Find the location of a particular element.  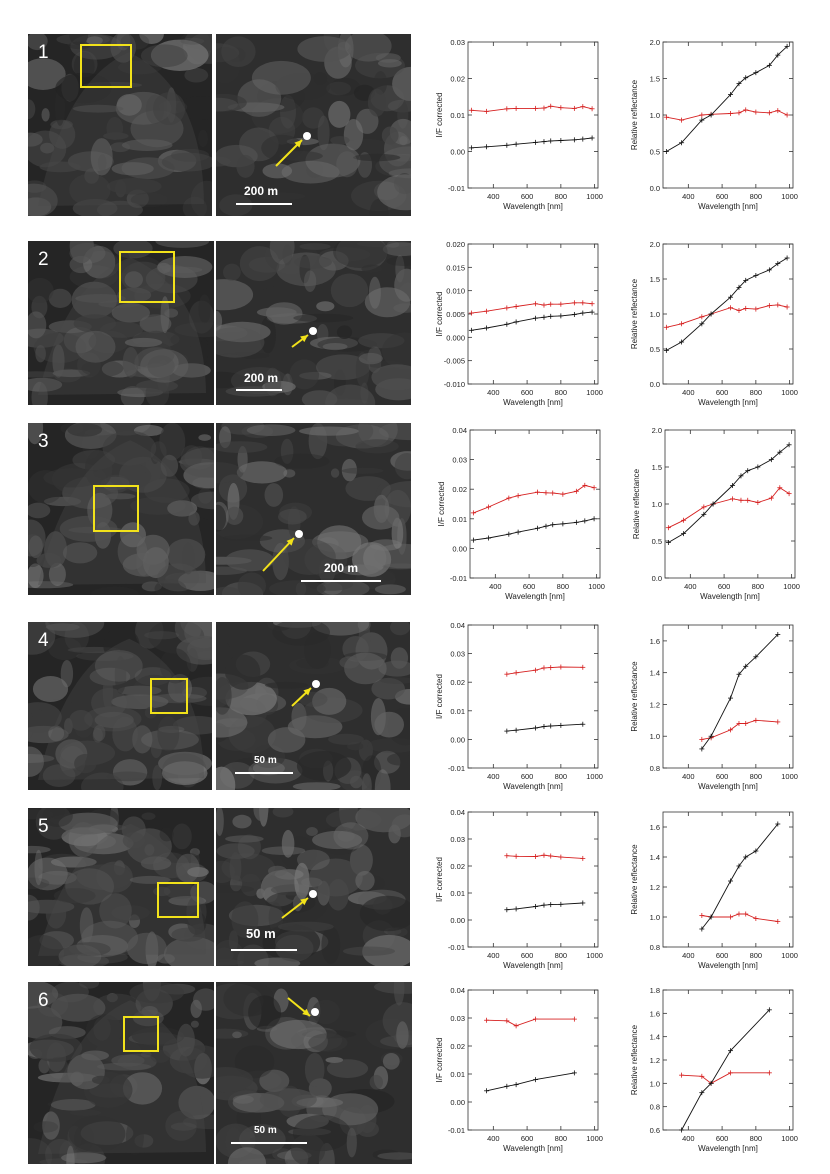

context-image: 2 is located at coordinates (121, 323).